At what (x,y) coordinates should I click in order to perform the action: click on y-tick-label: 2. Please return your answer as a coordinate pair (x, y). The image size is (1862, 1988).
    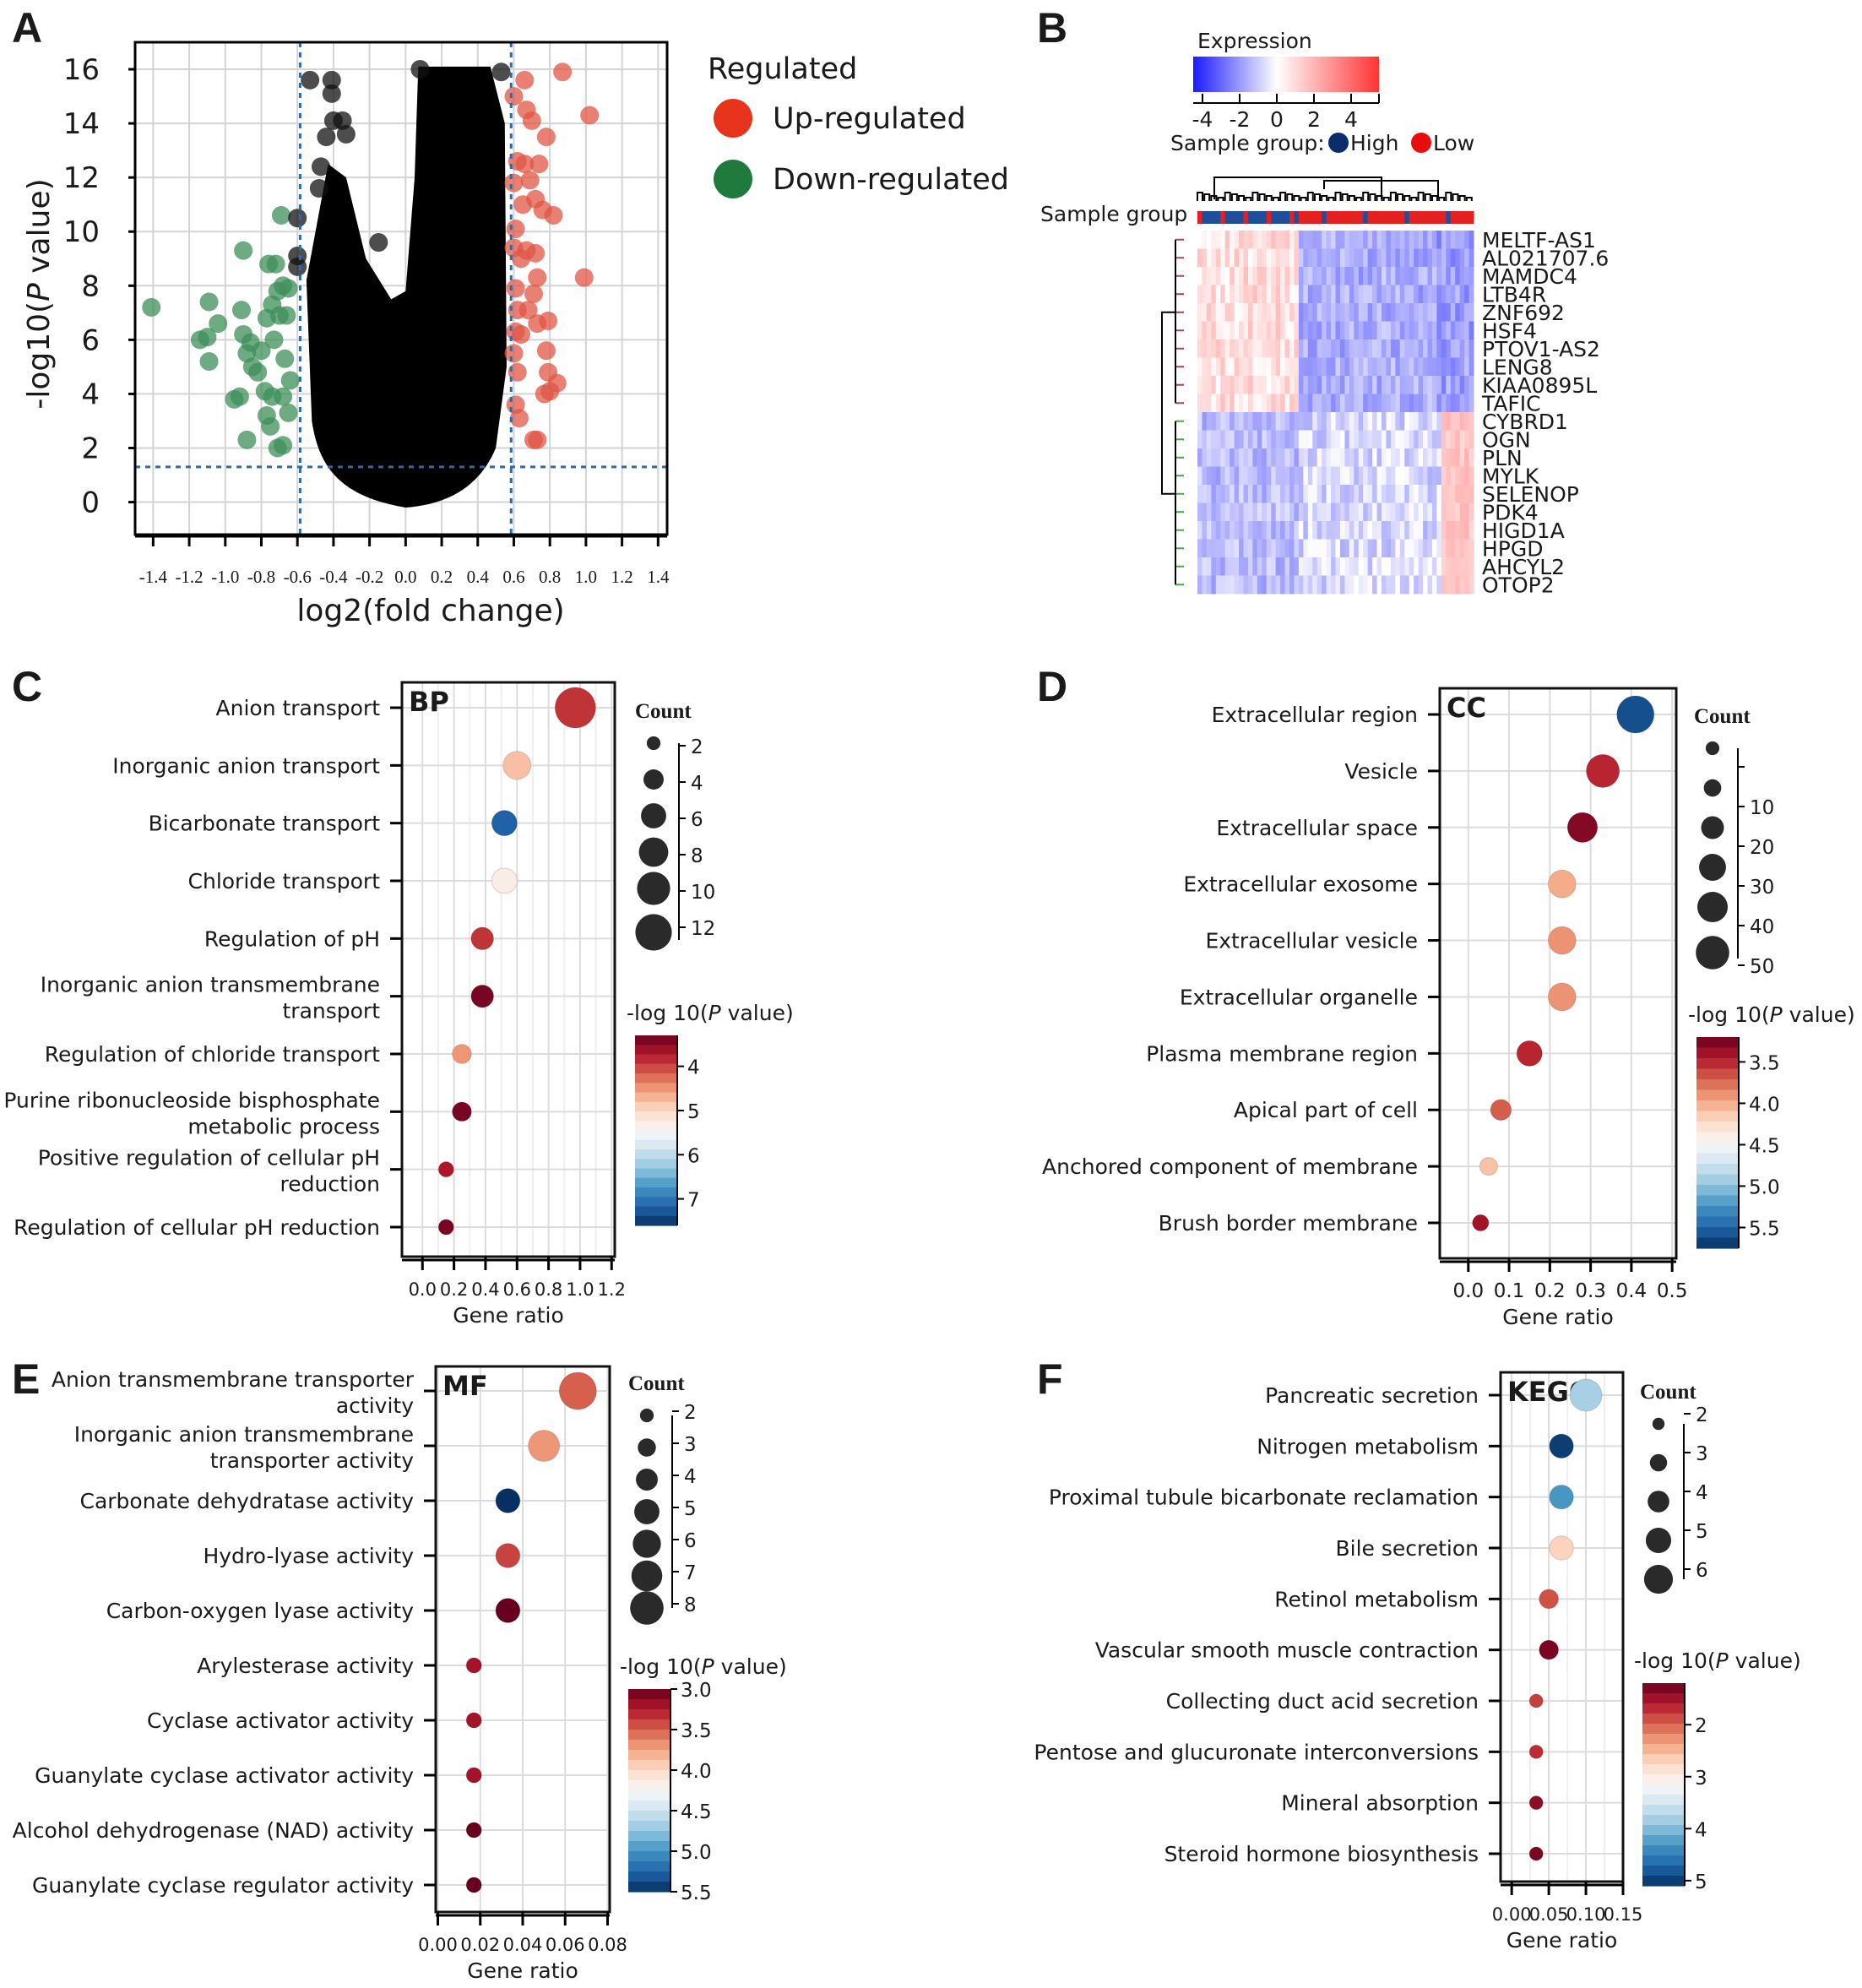
    Looking at the image, I should click on (90, 449).